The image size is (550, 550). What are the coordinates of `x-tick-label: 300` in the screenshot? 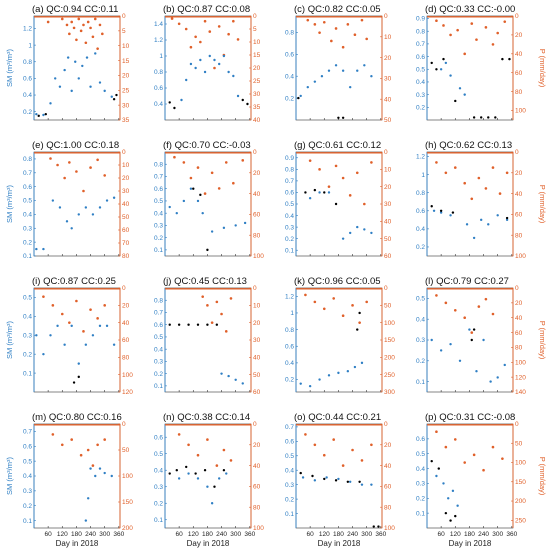 It's located at (235, 534).